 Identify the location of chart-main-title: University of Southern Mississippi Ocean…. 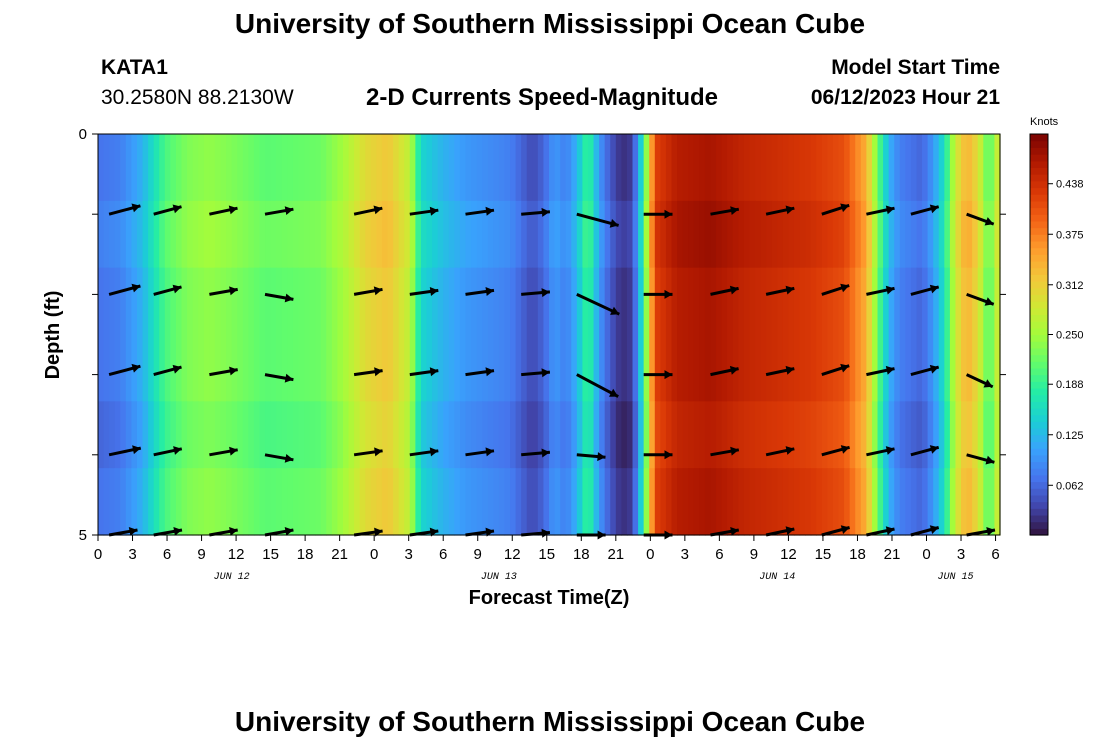
(550, 23).